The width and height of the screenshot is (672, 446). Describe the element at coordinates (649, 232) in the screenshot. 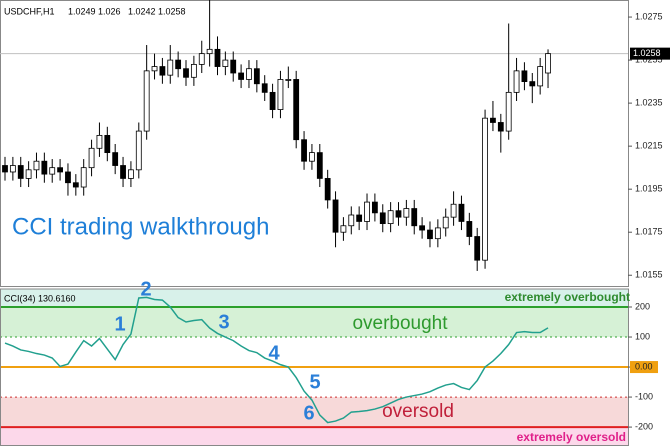

I see `y-tick-label: 1.0175` at that location.